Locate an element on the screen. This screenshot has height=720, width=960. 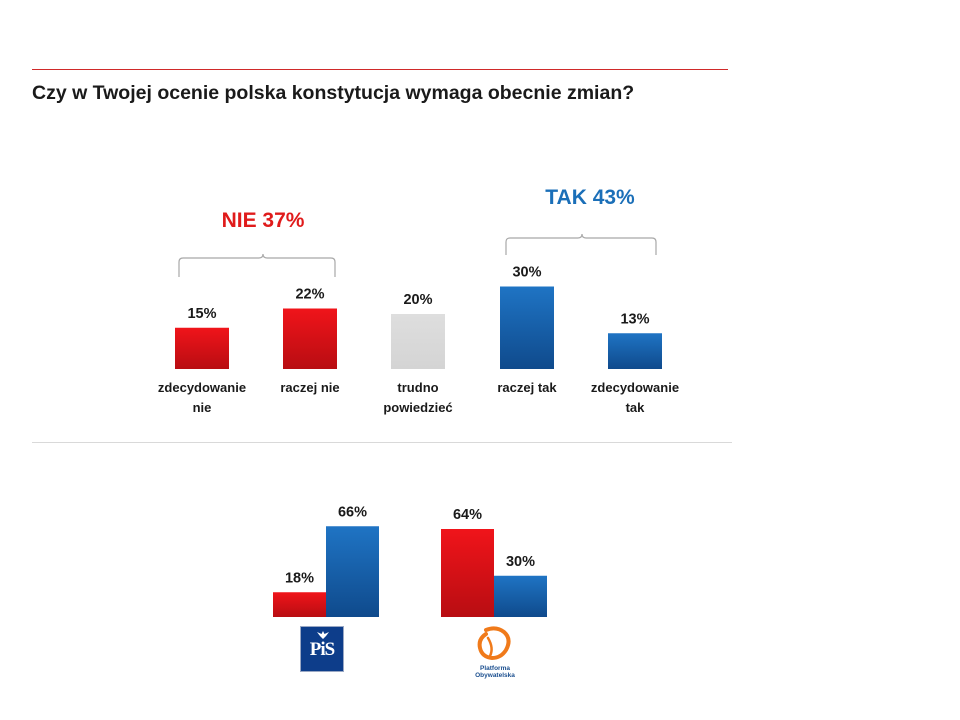
chart-party-comparison: 18% 66% 64% 30% is located at coordinates (410, 560).